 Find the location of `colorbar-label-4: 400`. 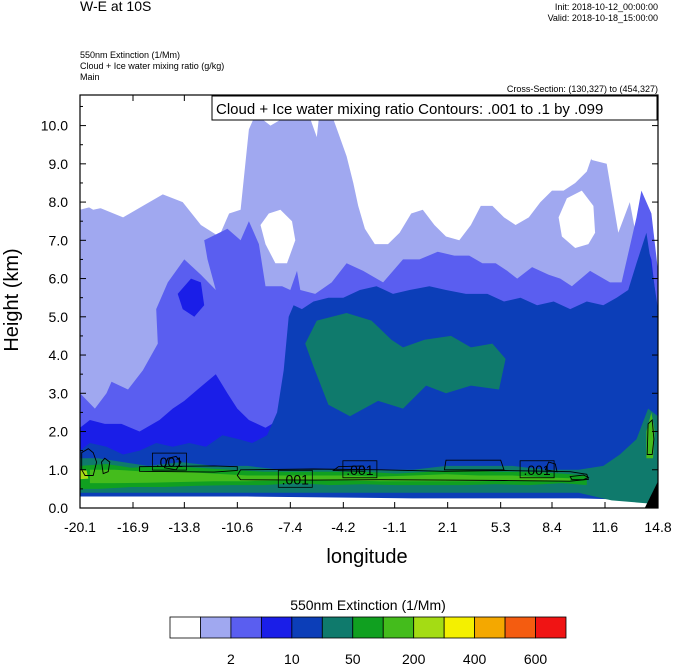

colorbar-label-4: 400 is located at coordinates (475, 659).